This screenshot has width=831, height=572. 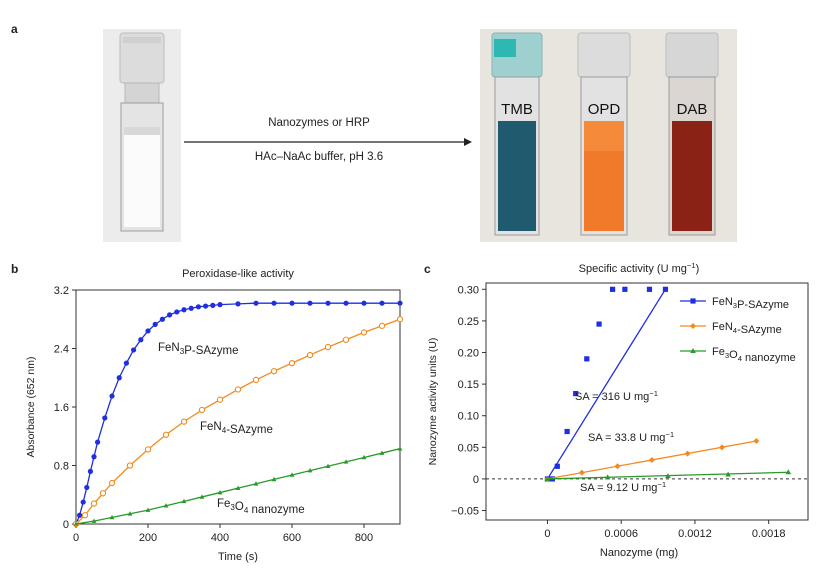 What do you see at coordinates (427, 269) in the screenshot?
I see `panel-letter-c: c` at bounding box center [427, 269].